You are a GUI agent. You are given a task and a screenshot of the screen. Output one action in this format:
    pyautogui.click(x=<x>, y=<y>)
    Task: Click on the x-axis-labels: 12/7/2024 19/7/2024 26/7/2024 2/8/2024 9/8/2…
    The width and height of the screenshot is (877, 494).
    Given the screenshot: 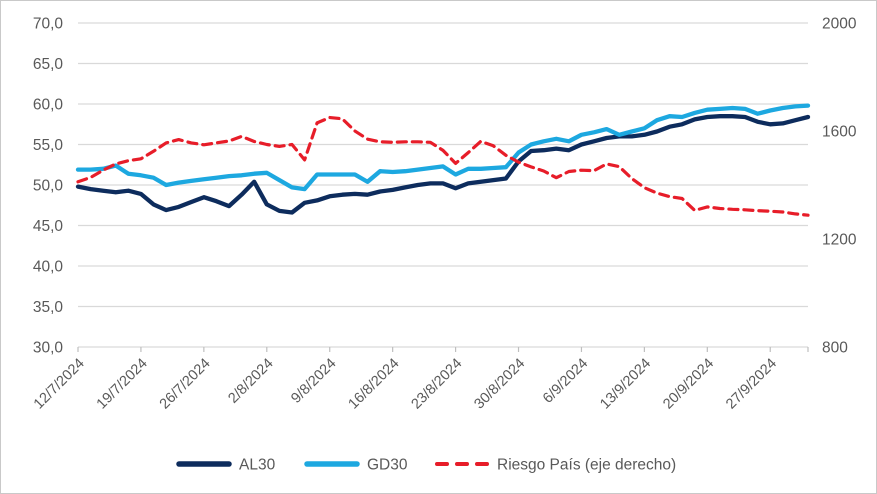 What is the action you would take?
    pyautogui.click(x=405, y=384)
    